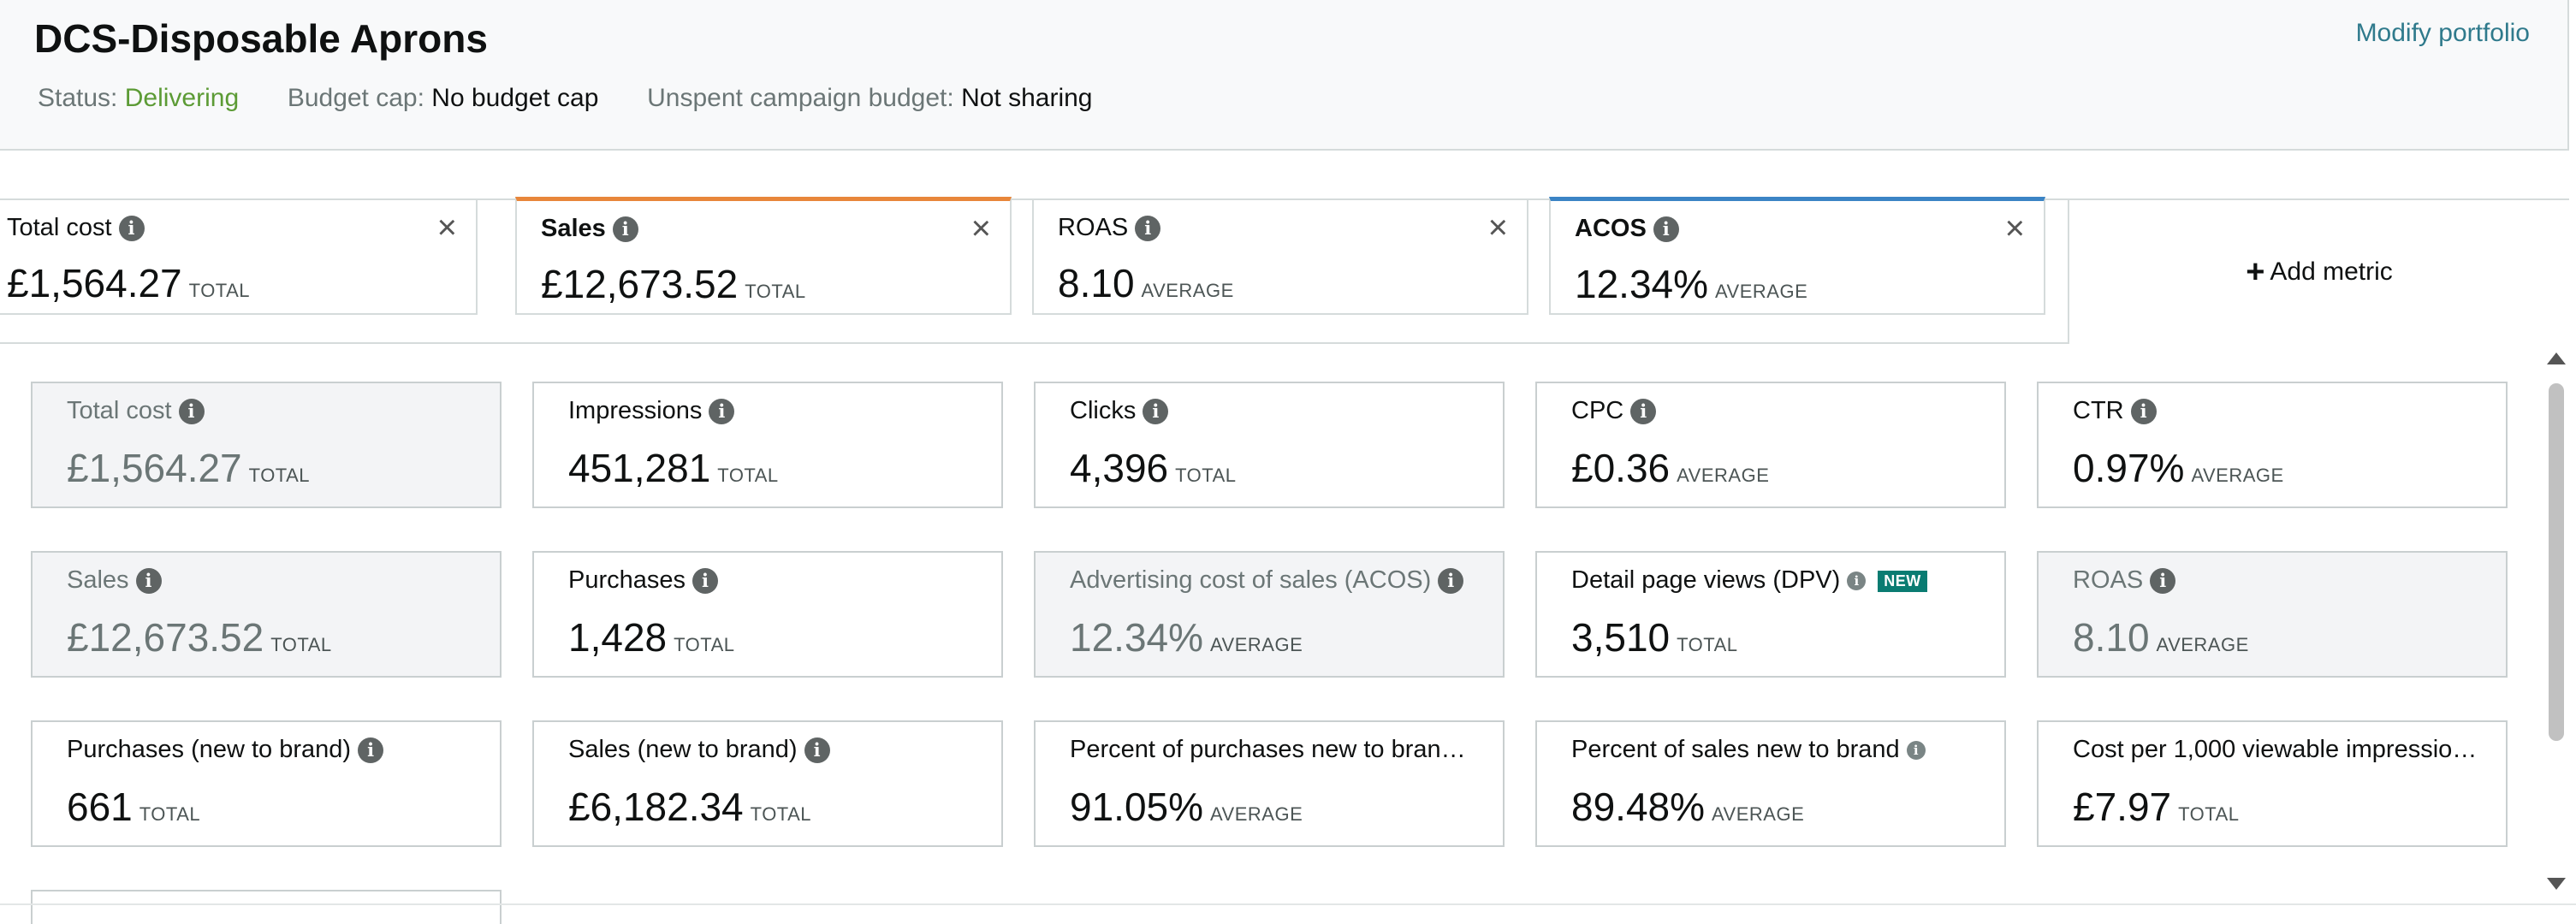  I want to click on budget-cap-label: Budget cap:, so click(355, 98).